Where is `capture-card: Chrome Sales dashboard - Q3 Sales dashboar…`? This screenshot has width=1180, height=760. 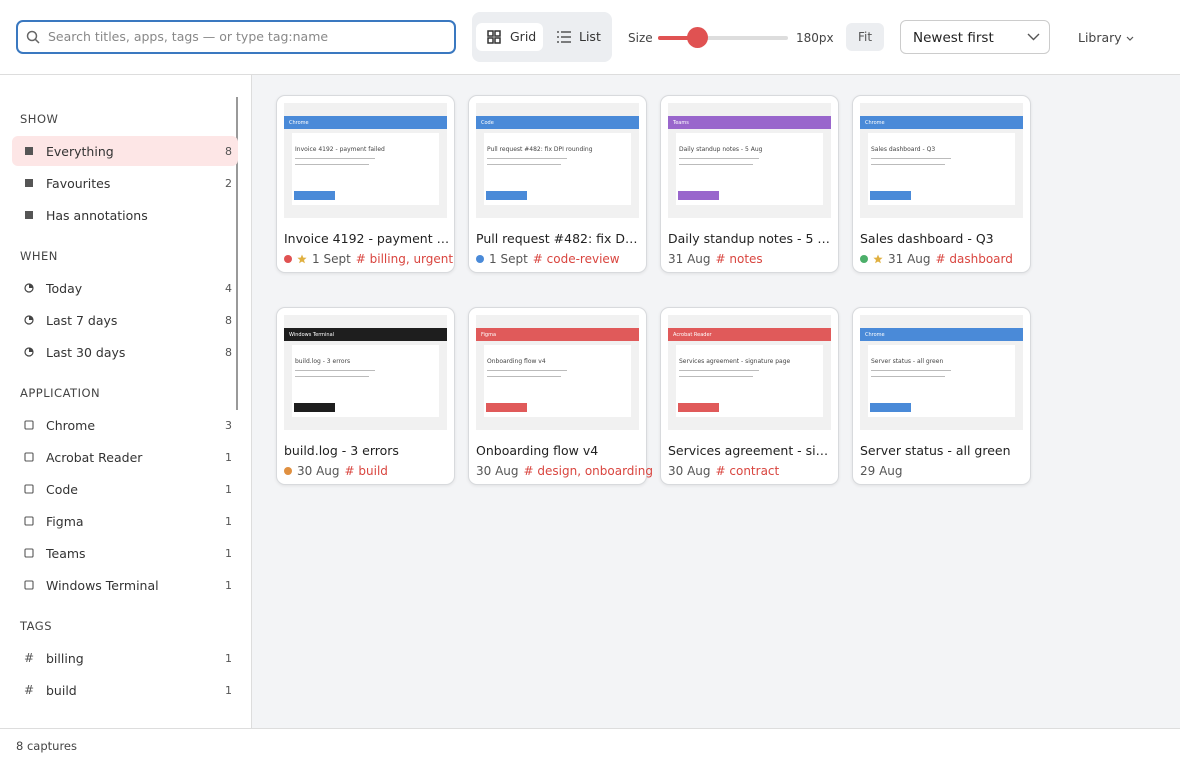 capture-card: Chrome Sales dashboard - Q3 Sales dashboar… is located at coordinates (941, 184).